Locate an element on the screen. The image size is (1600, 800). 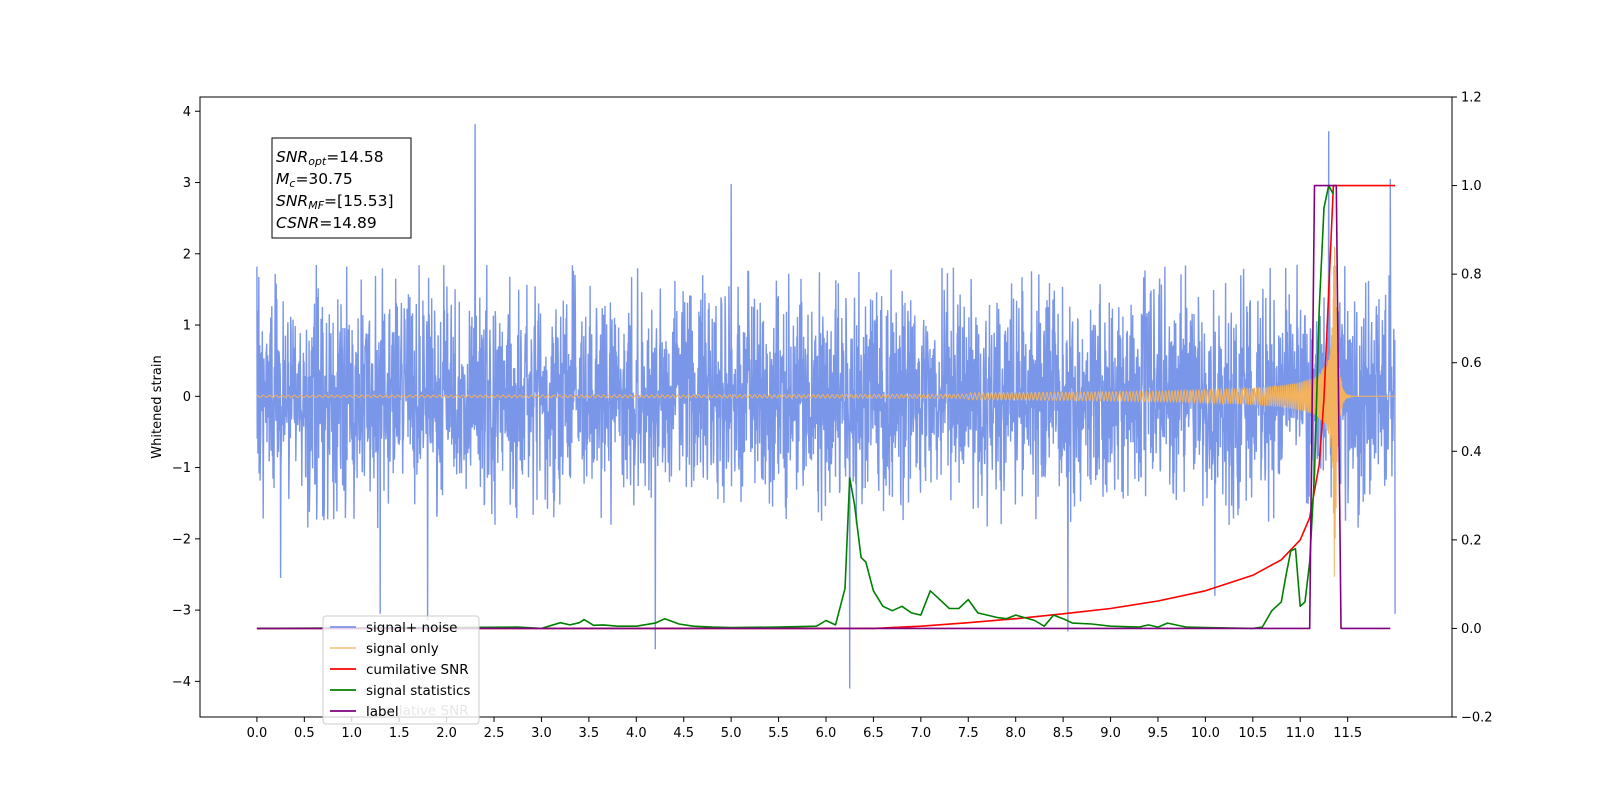
x-tick-label: 11.5 is located at coordinates (1347, 733).